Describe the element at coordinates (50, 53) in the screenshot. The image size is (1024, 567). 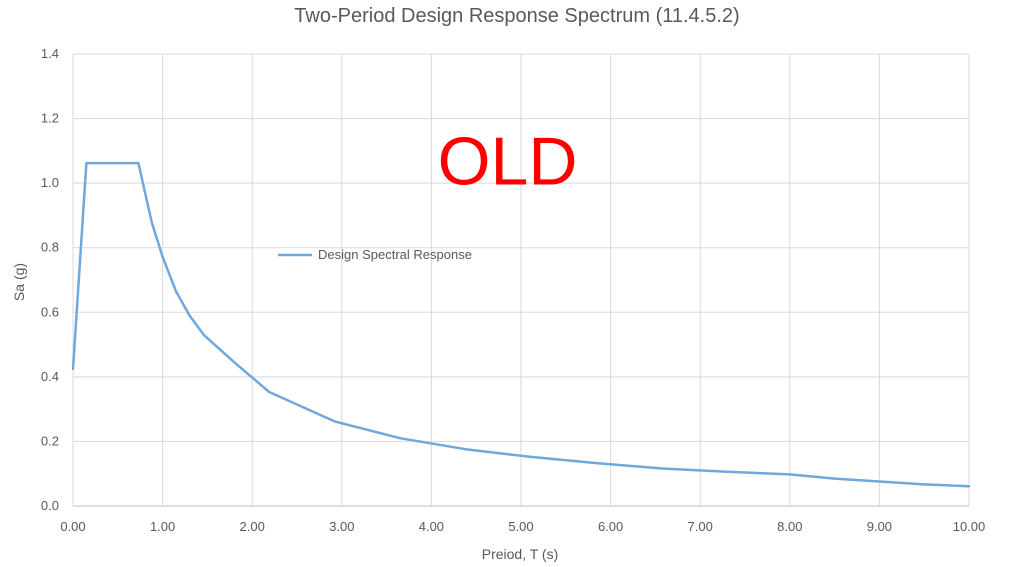
I see `y-tick-label: 1.4` at that location.